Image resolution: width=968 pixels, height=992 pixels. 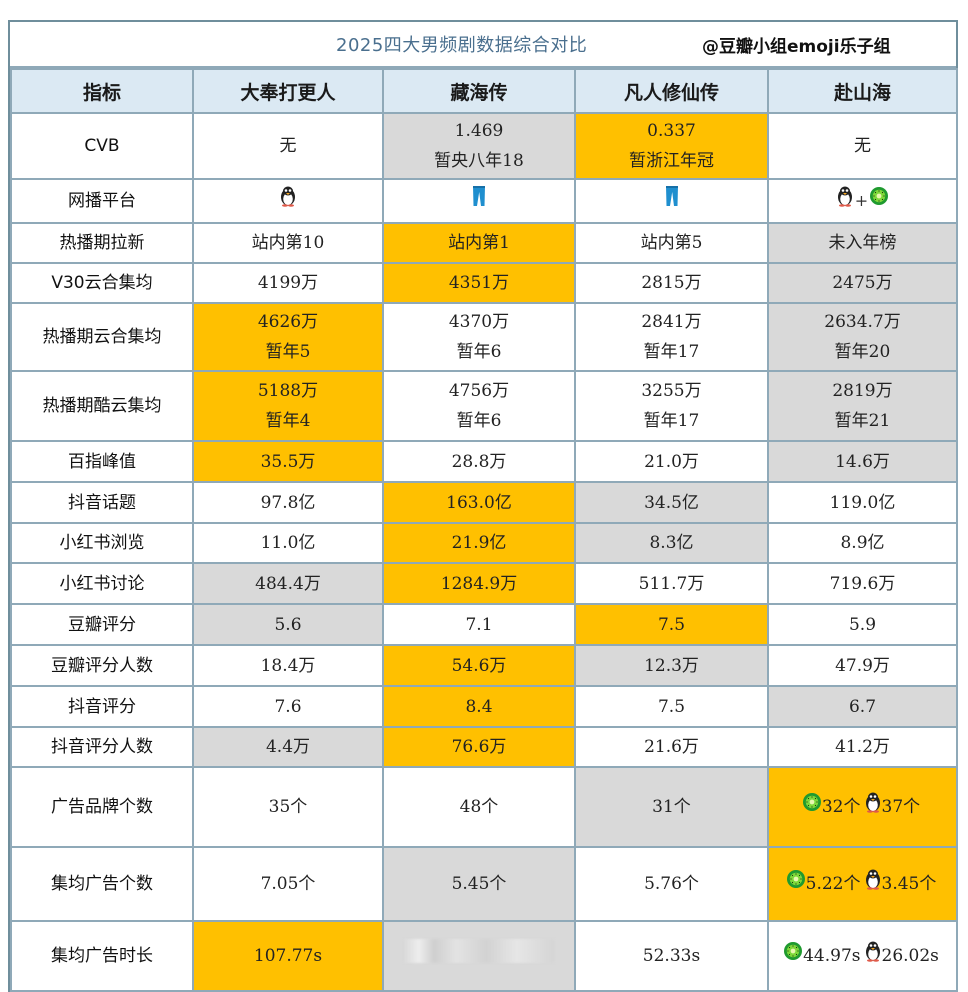 What do you see at coordinates (102, 337) in the screenshot?
I see `metric-label: 热播期云合集均` at bounding box center [102, 337].